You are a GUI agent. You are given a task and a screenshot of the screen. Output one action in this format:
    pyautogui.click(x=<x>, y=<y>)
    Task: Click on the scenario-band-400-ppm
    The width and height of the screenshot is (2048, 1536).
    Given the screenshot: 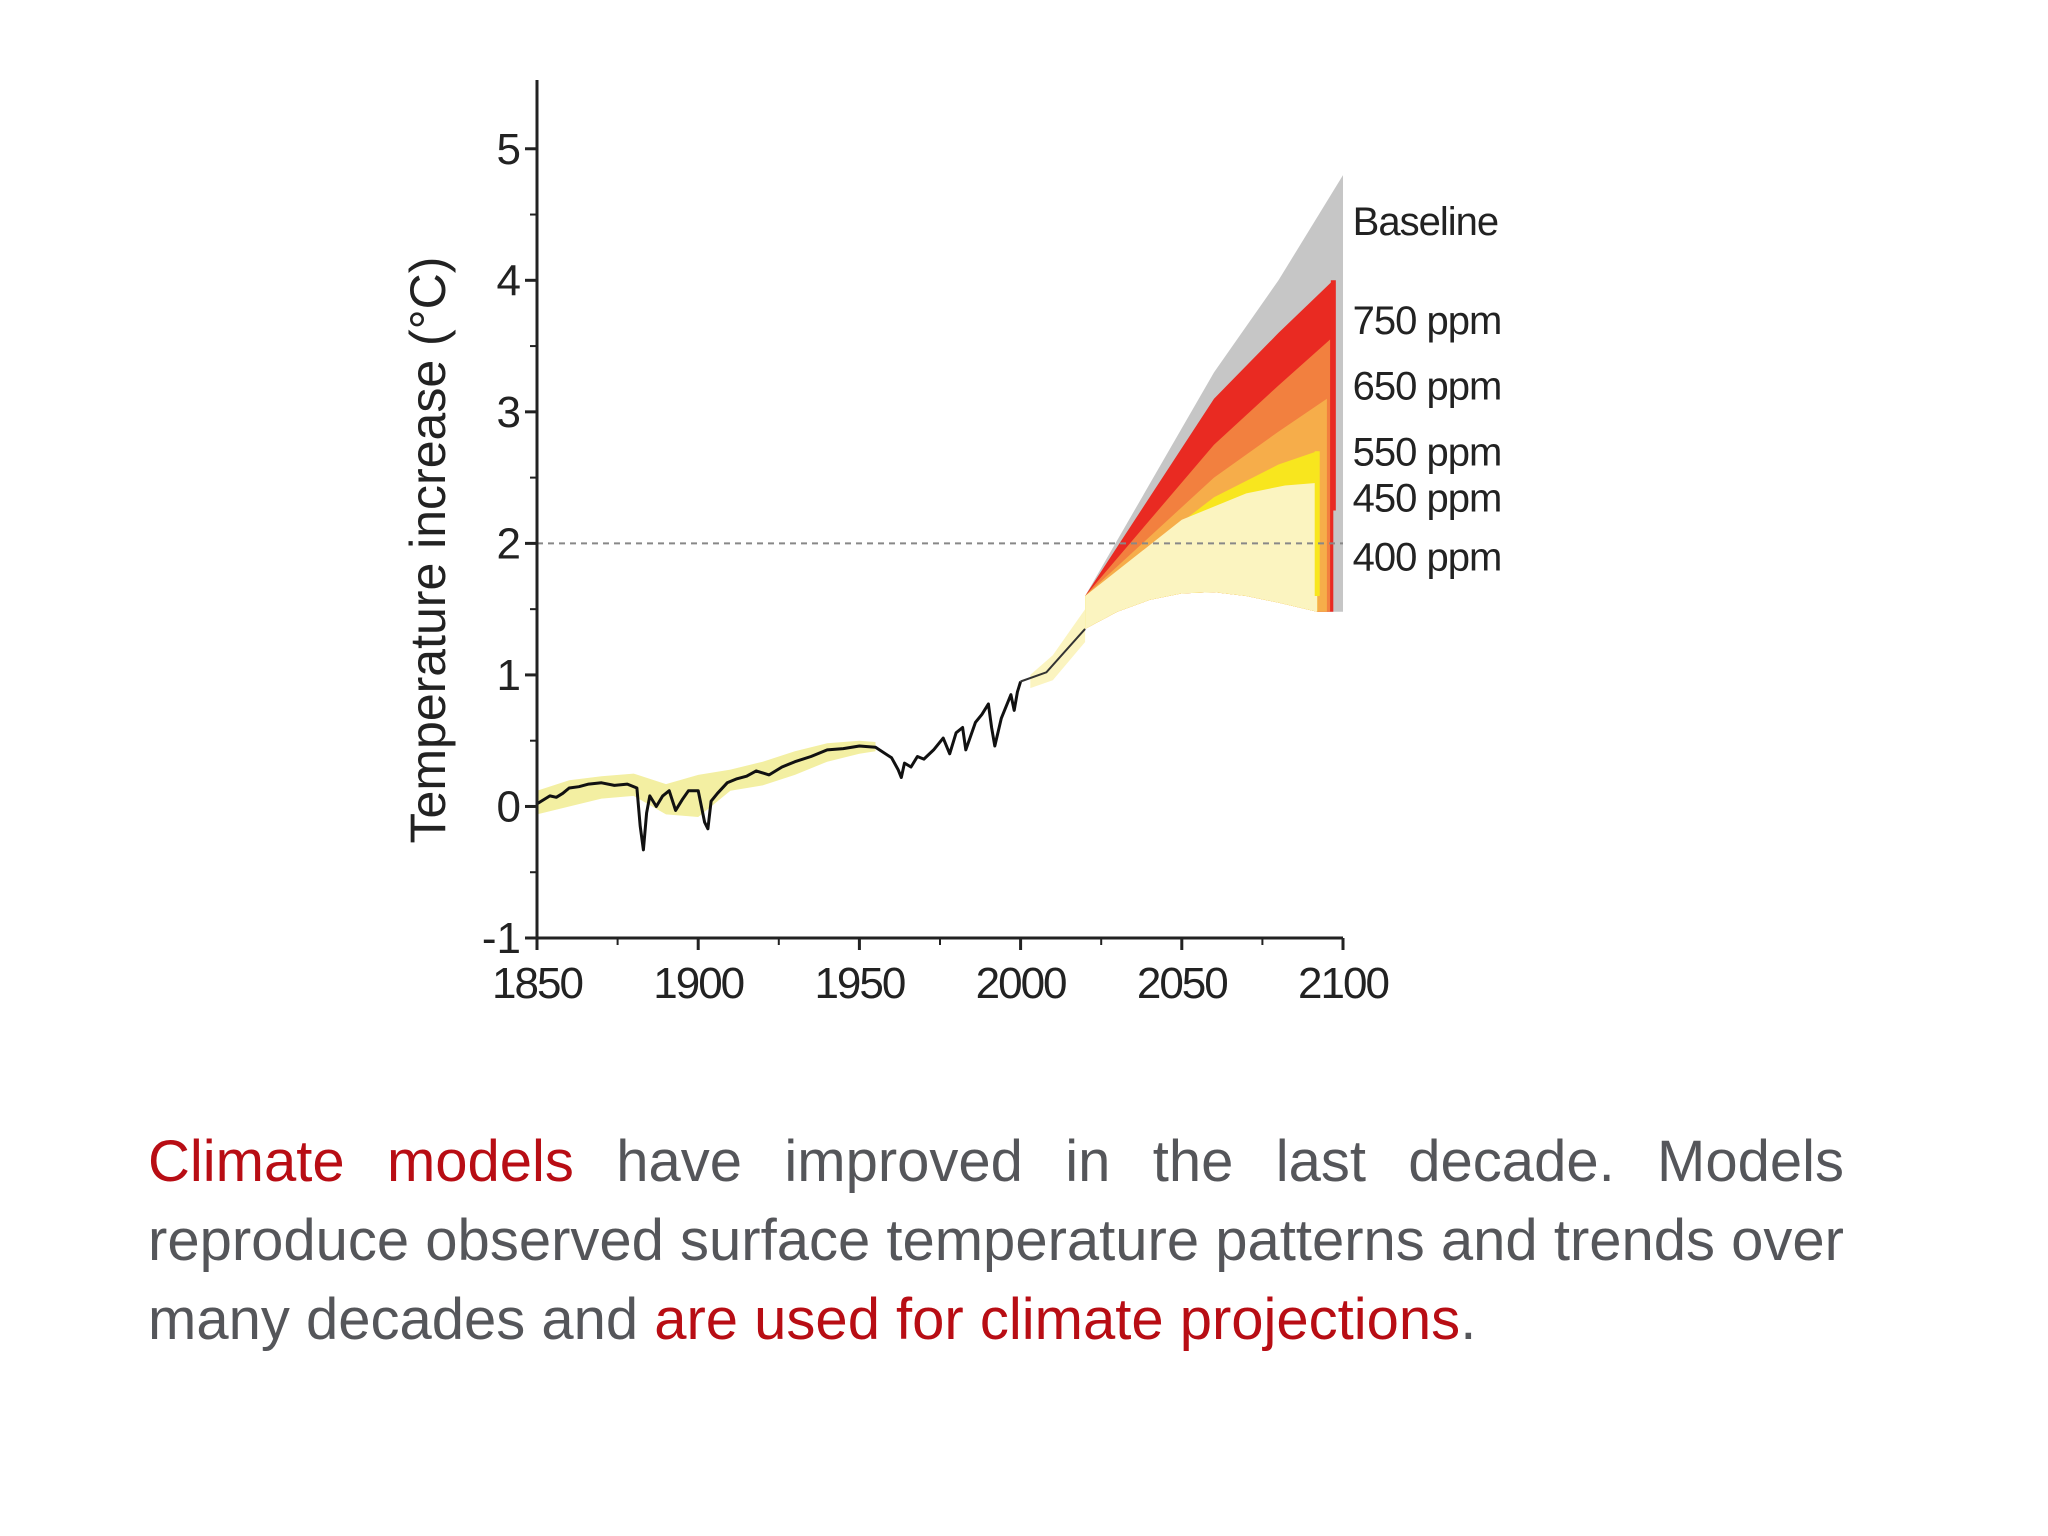 What is the action you would take?
    pyautogui.click(x=1201, y=555)
    